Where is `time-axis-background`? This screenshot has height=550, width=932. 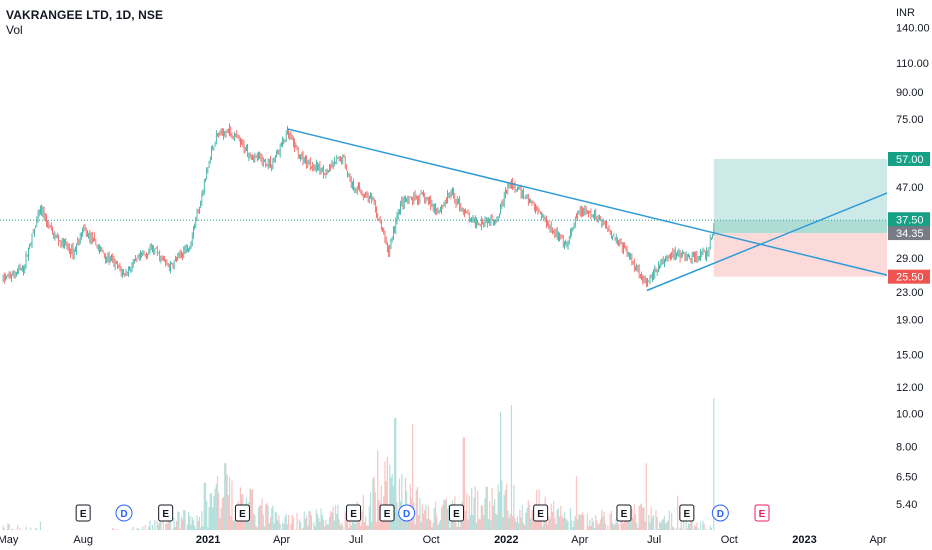 time-axis-background is located at coordinates (443, 540).